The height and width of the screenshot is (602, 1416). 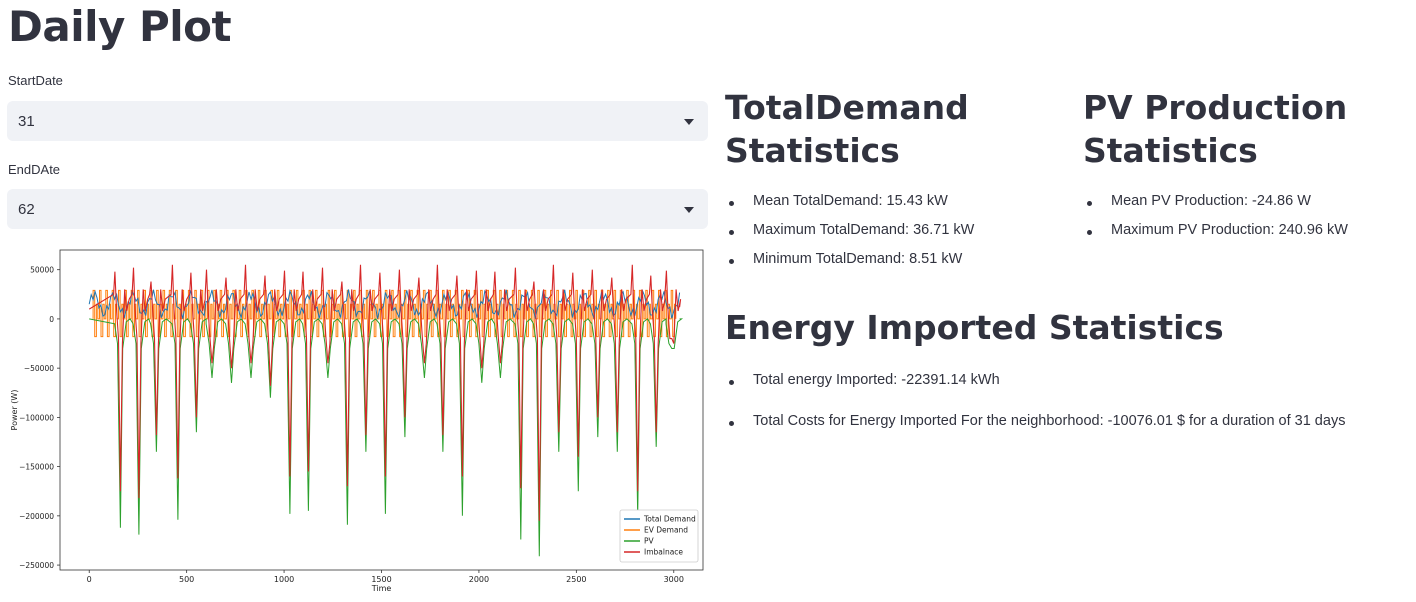 I want to click on energy-heading: Energy Imported Statistics, so click(x=974, y=327).